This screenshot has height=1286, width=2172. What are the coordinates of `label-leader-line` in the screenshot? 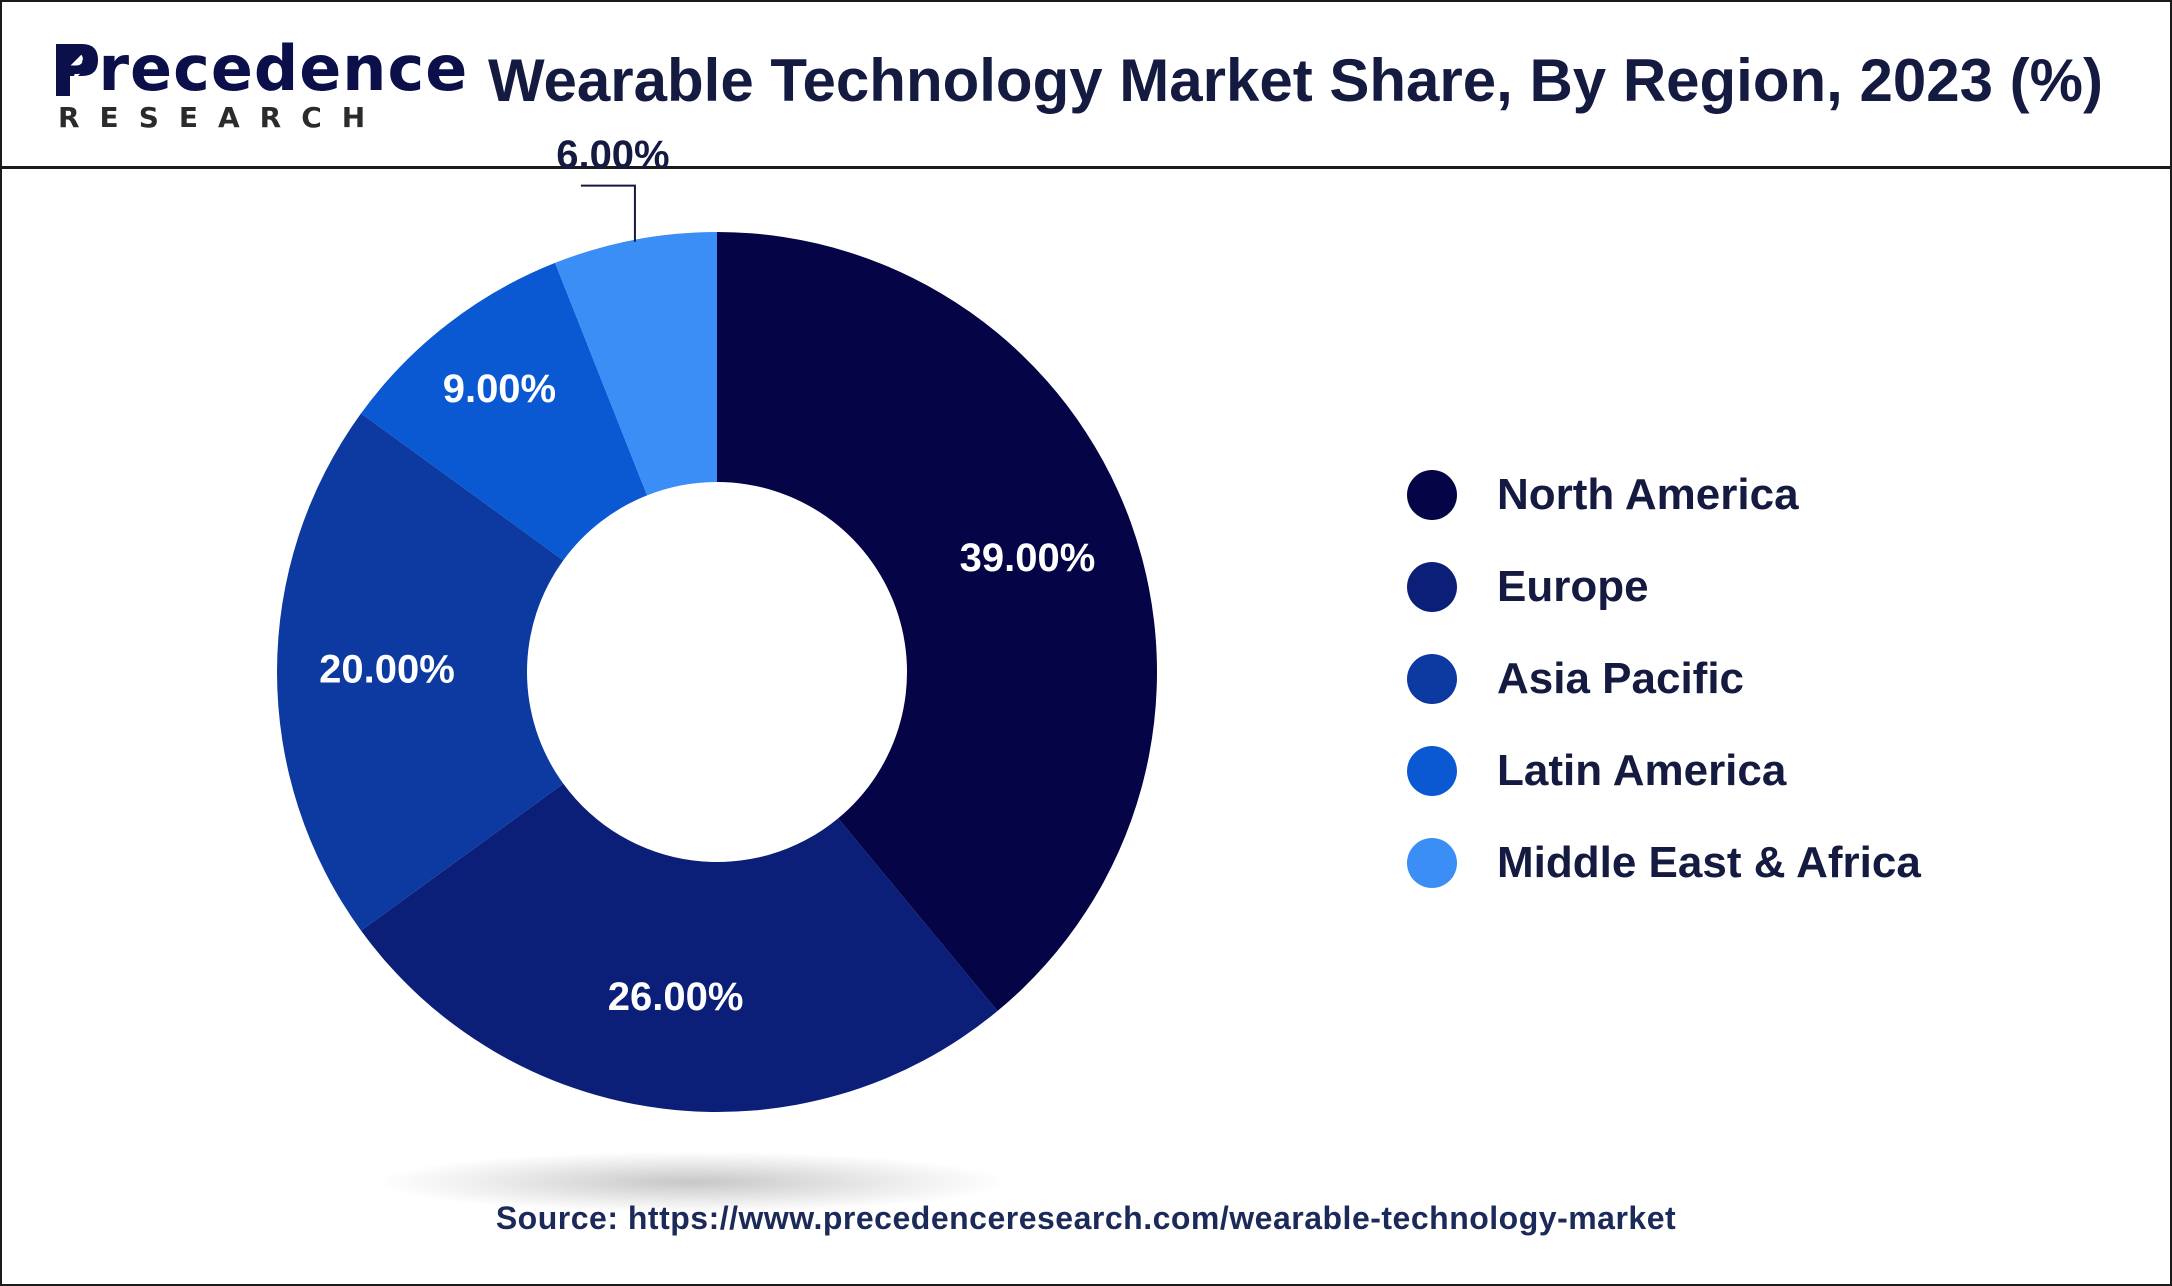 It's located at (608, 213).